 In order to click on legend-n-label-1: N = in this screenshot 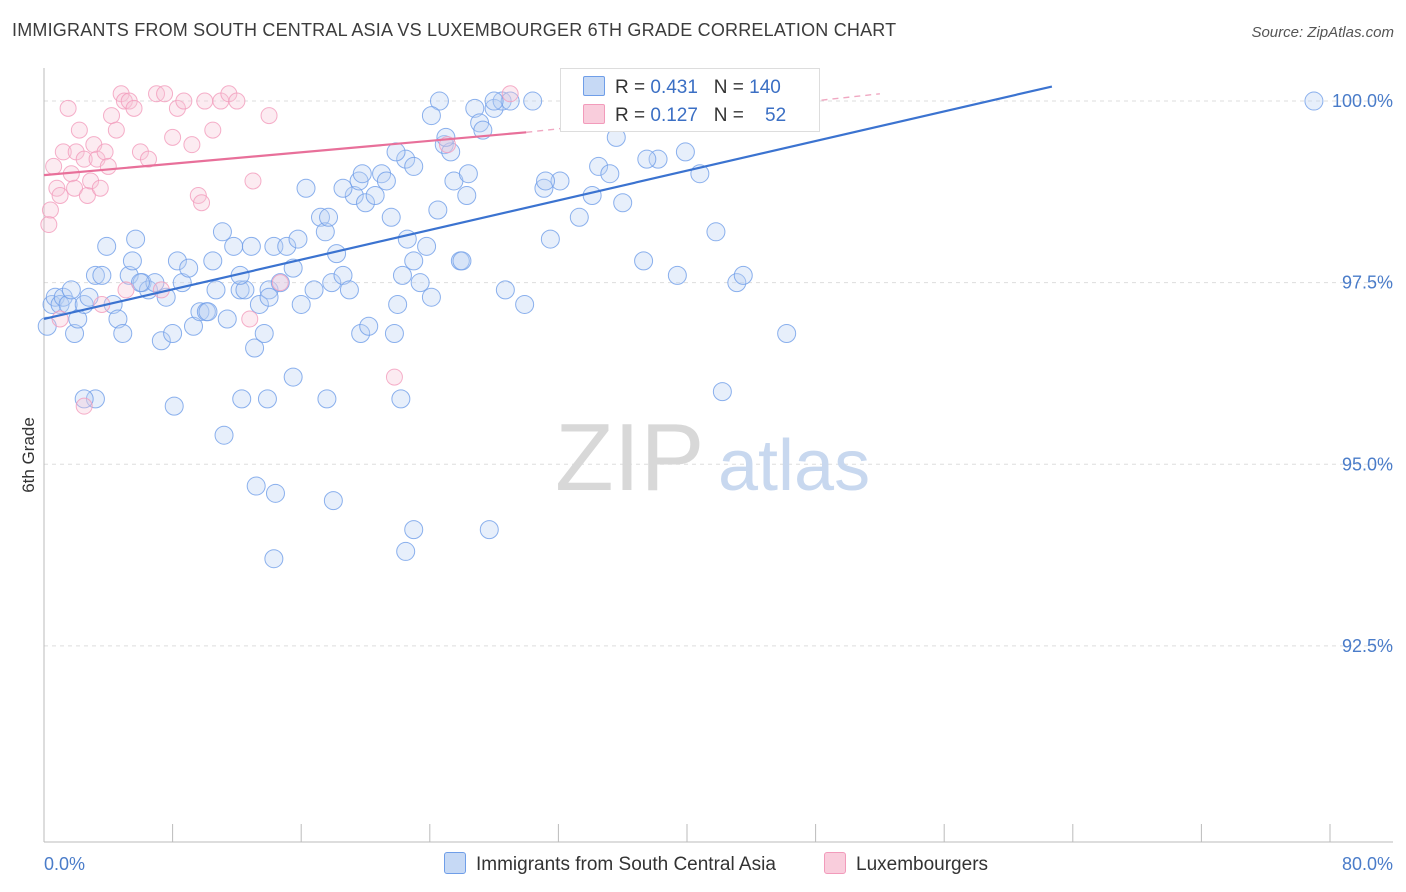, I will do `click(728, 87)`.